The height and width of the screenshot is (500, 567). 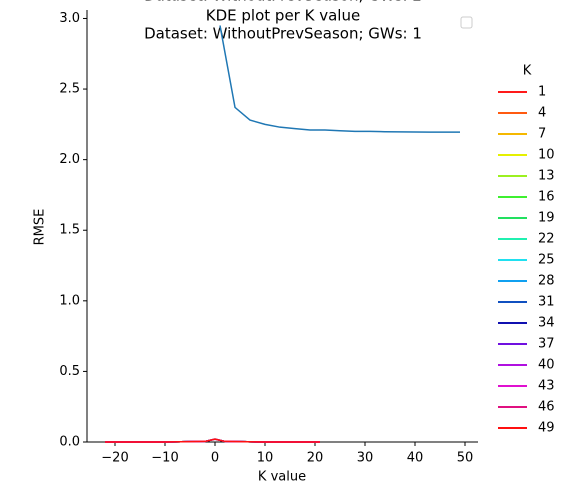 I want to click on legend-label: 19, so click(x=546, y=218).